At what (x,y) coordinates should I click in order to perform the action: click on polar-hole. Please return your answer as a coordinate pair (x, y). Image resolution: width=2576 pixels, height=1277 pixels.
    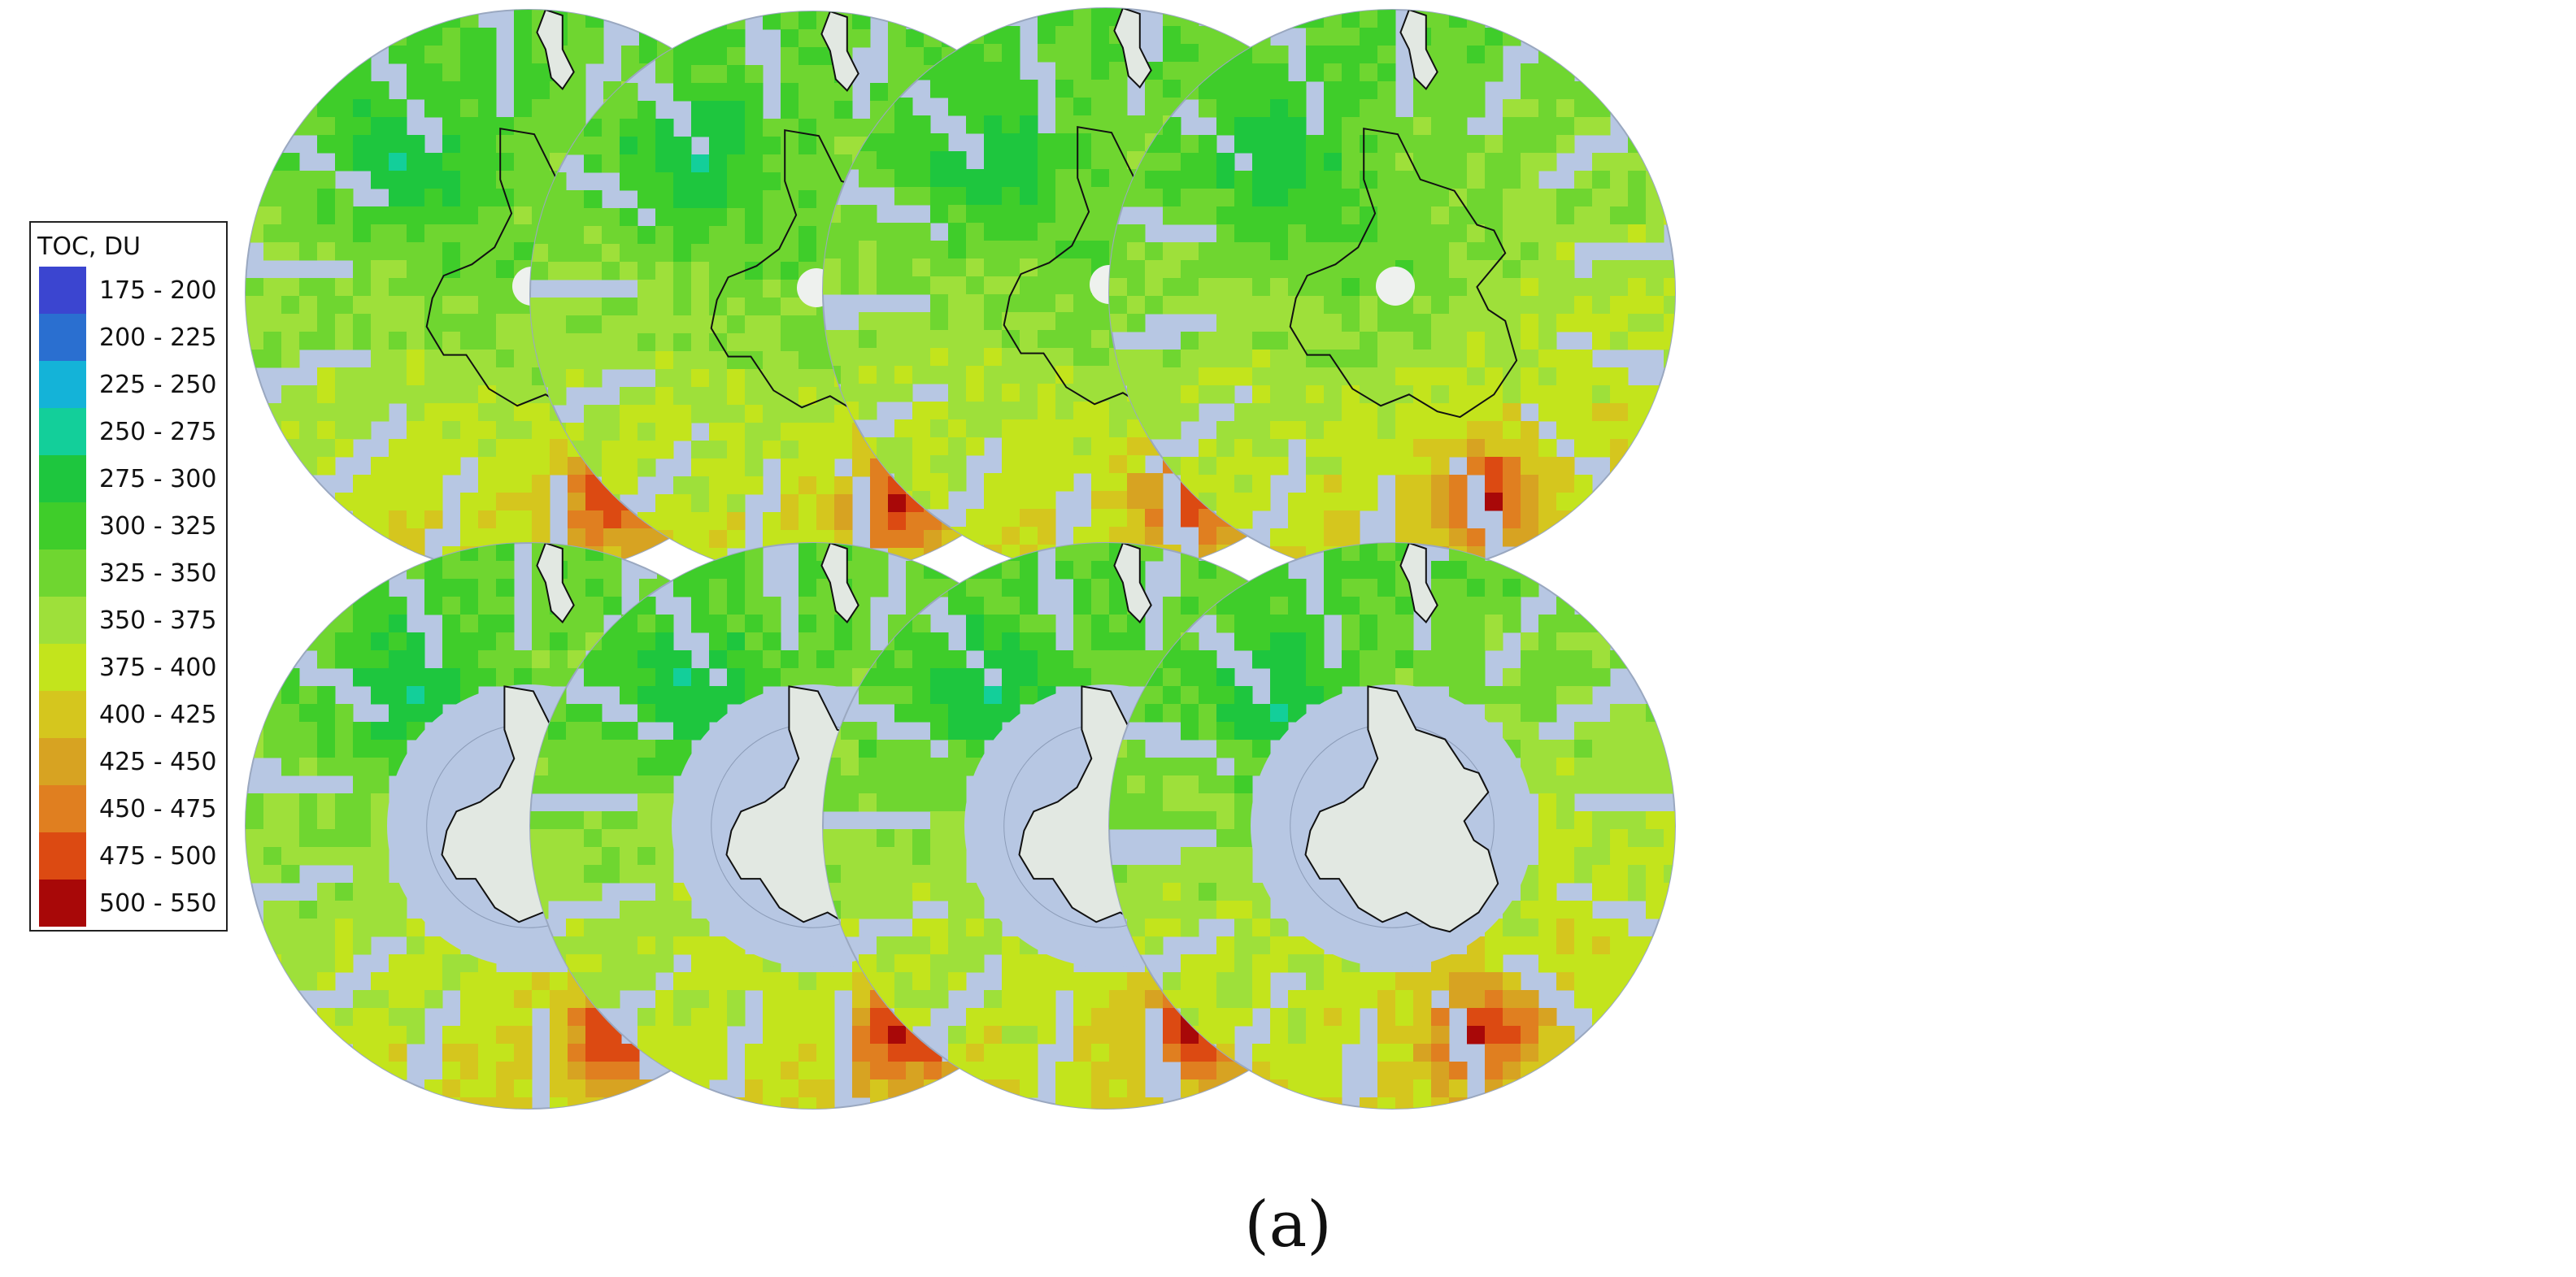
    Looking at the image, I should click on (1396, 286).